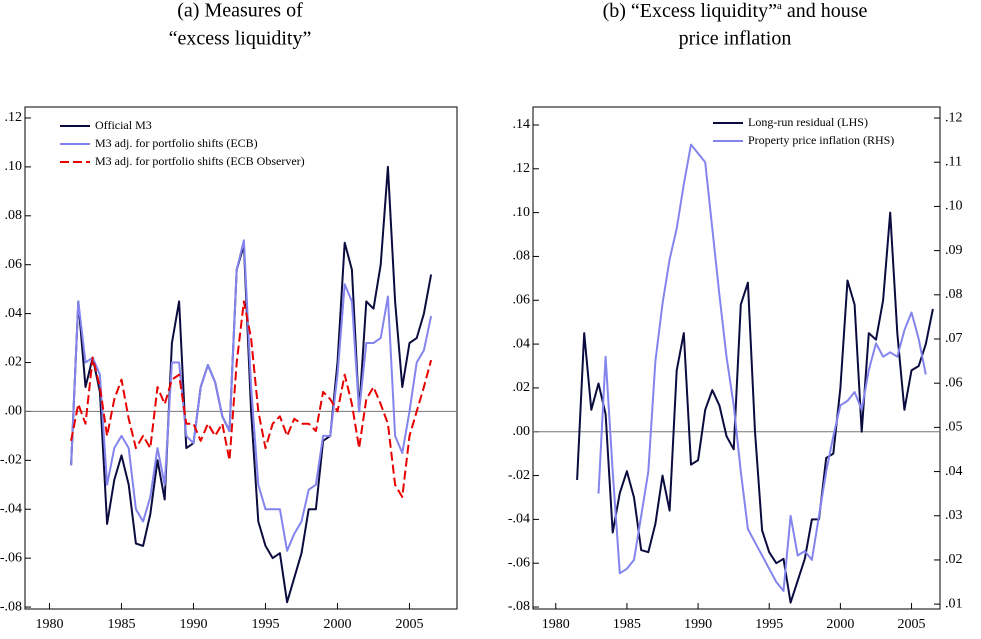 This screenshot has width=981, height=639. I want to click on y2-tick-label: .04, so click(954, 471).